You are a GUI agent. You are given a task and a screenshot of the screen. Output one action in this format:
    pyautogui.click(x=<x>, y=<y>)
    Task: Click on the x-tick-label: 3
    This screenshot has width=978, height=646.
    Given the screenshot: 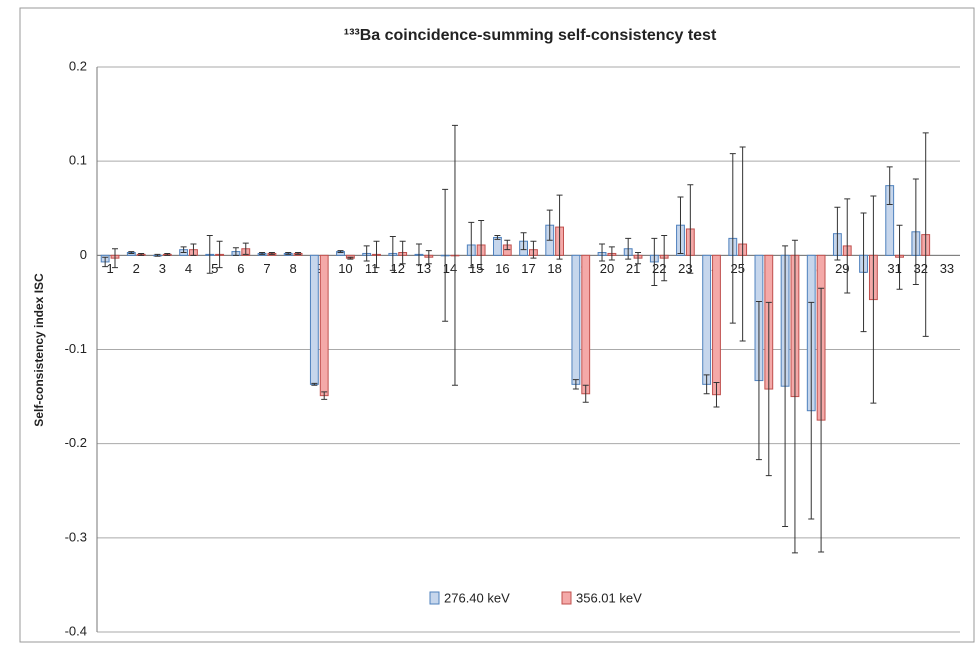 What is the action you would take?
    pyautogui.click(x=162, y=268)
    